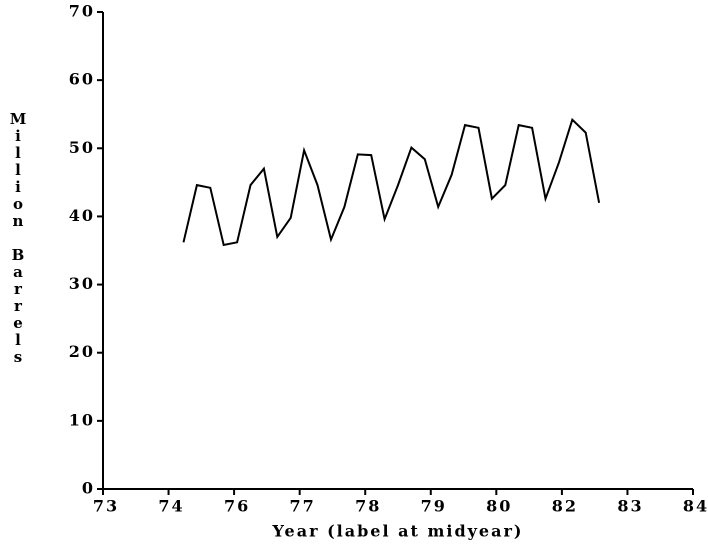  Describe the element at coordinates (88, 488) in the screenshot. I see `y-tick-label: 0` at that location.